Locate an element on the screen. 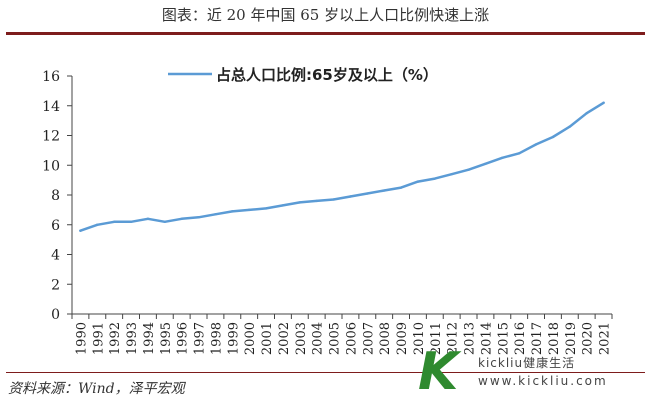 The height and width of the screenshot is (403, 651). source-divider is located at coordinates (325, 372).